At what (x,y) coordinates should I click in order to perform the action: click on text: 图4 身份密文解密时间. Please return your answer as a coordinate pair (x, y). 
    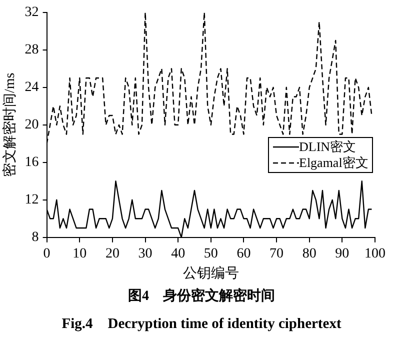
    Looking at the image, I should click on (201, 296).